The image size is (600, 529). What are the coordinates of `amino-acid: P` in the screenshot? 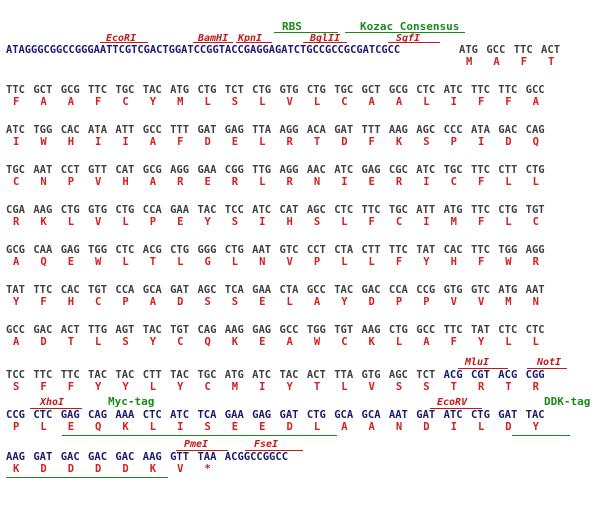 It's located at (453, 142).